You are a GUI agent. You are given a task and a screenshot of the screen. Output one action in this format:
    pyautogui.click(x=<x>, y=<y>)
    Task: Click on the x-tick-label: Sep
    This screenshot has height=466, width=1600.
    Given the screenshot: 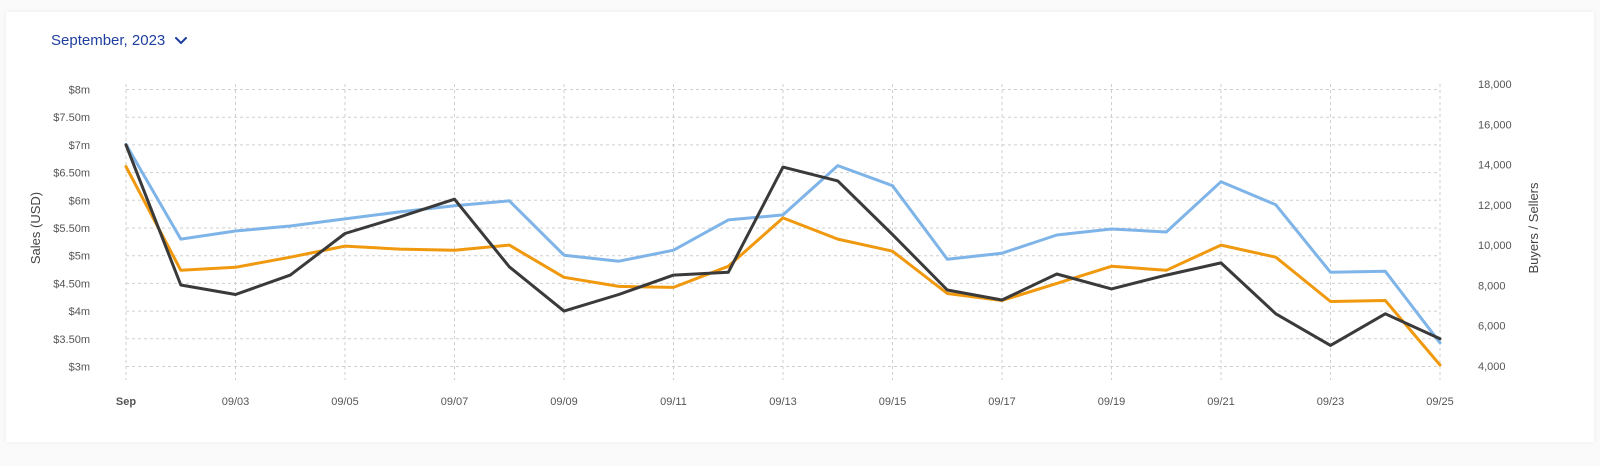 What is the action you would take?
    pyautogui.click(x=126, y=402)
    